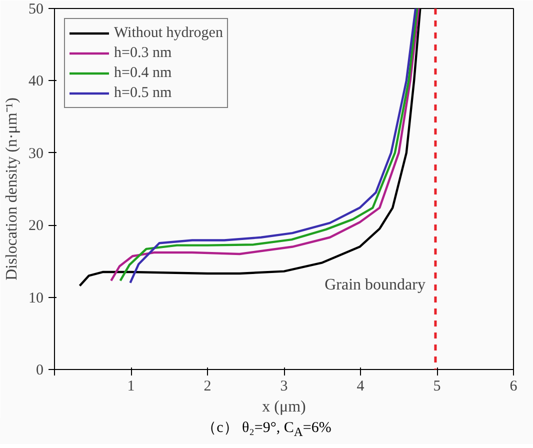 This screenshot has height=448, width=533. What do you see at coordinates (208, 386) in the screenshot?
I see `x-tick-label: 2` at bounding box center [208, 386].